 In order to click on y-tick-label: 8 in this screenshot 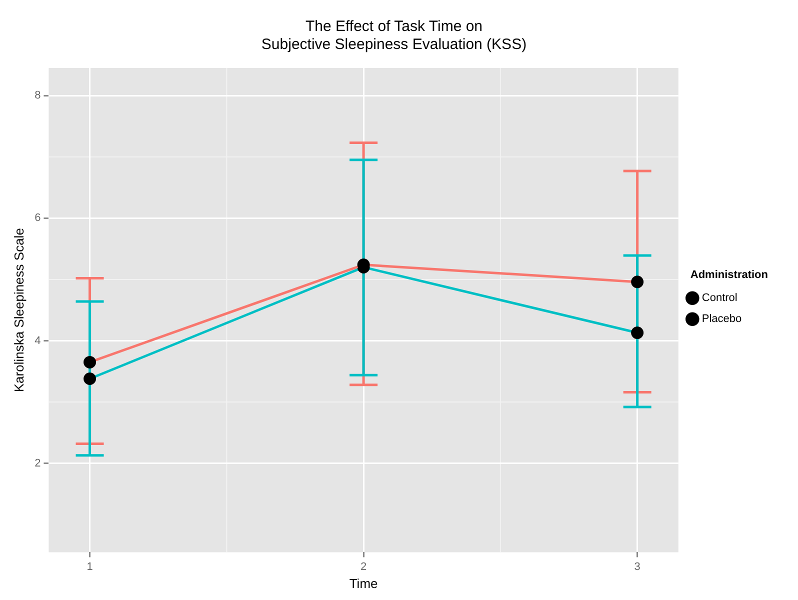, I will do `click(37, 96)`.